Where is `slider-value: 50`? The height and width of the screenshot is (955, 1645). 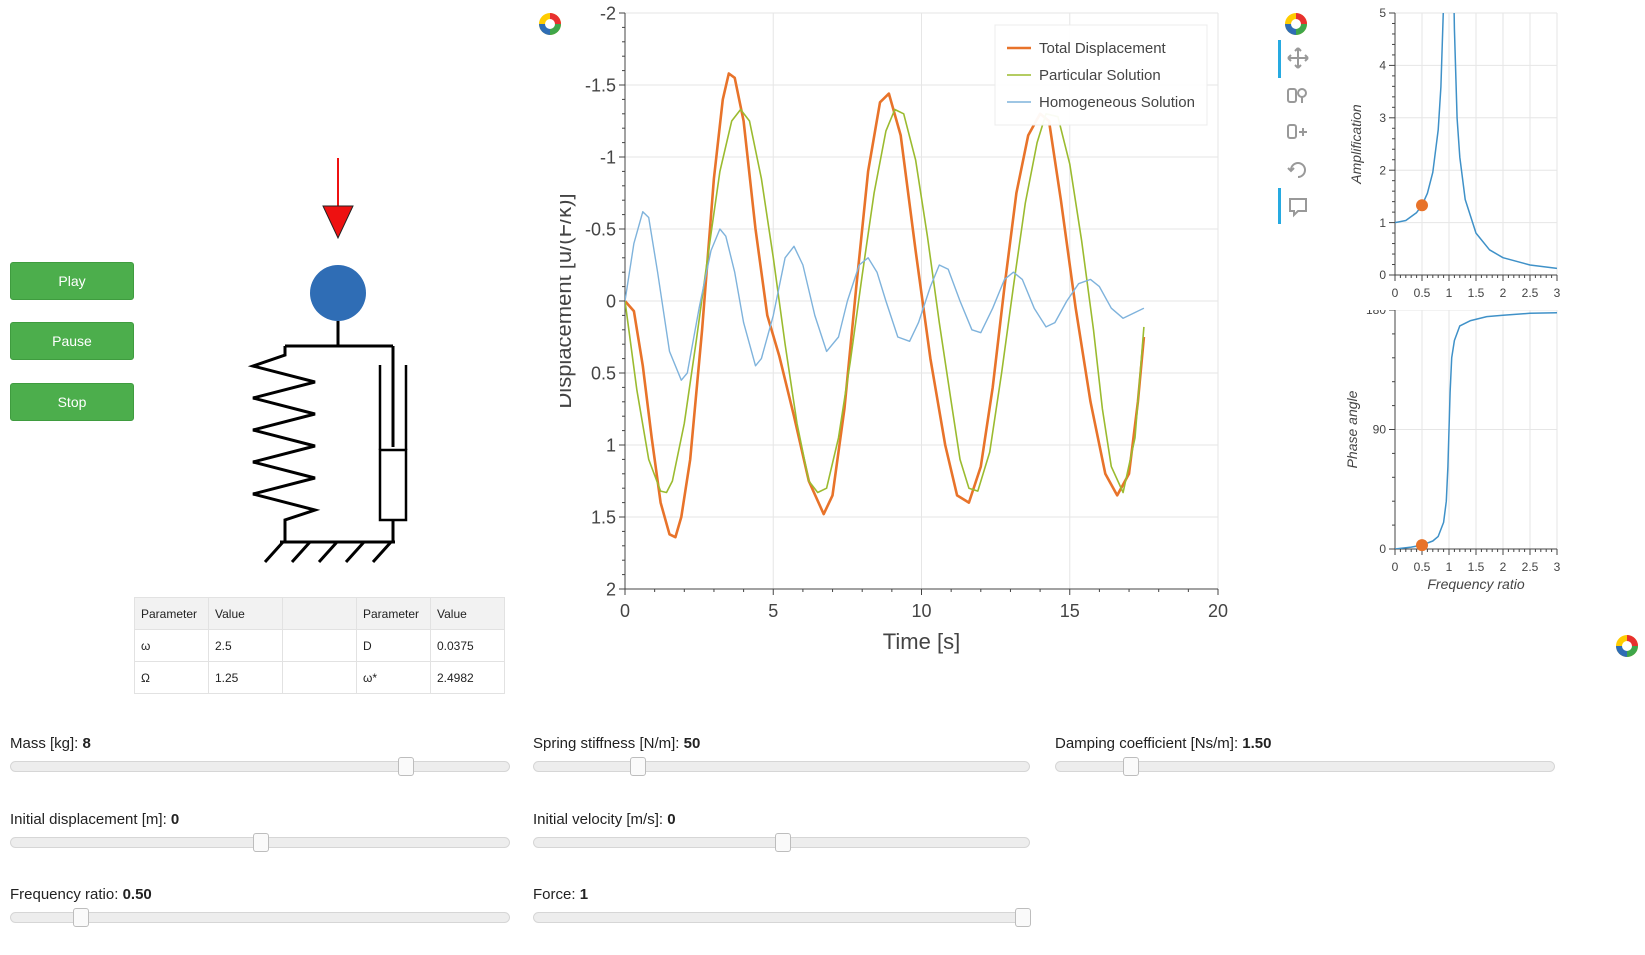 slider-value: 50 is located at coordinates (692, 743).